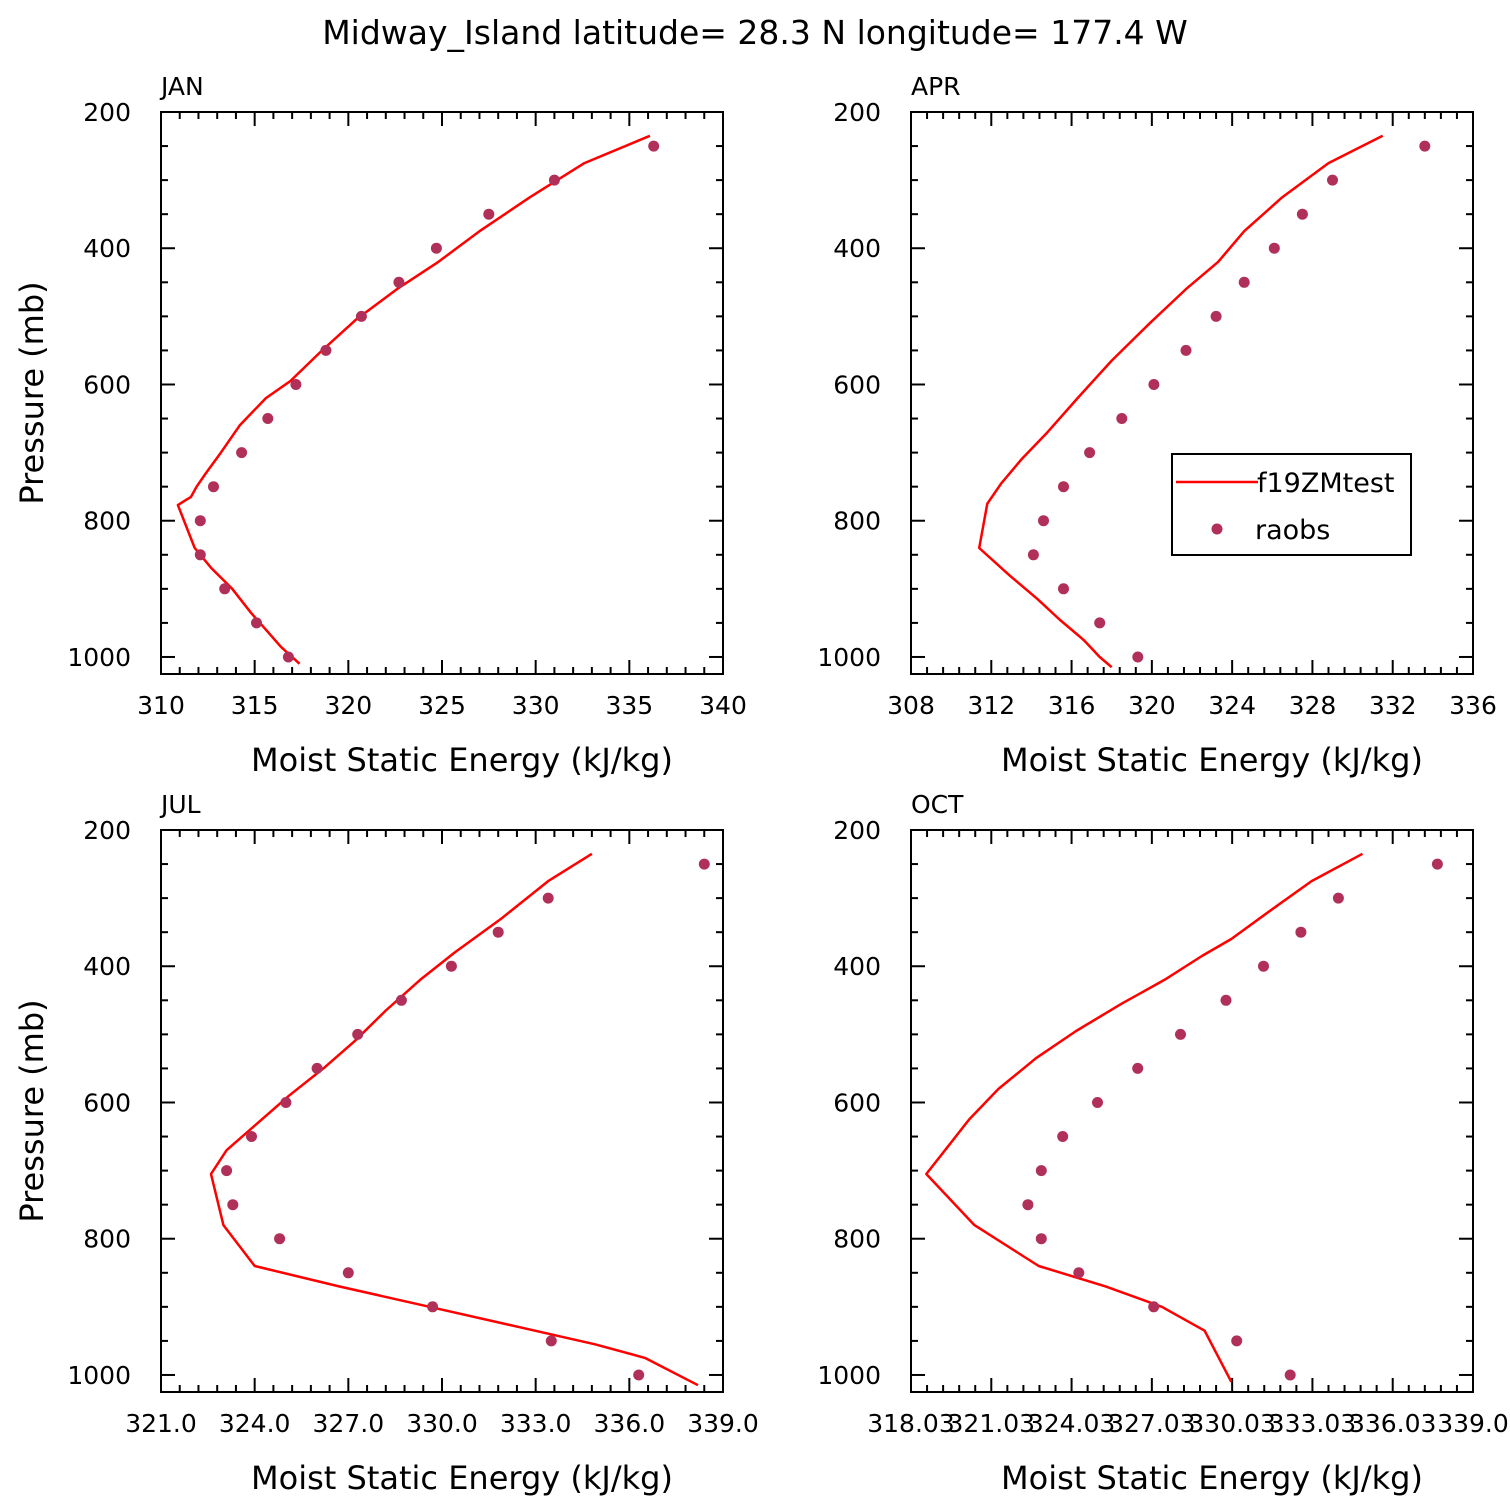  I want to click on x-tick-label: 316, so click(1072, 705).